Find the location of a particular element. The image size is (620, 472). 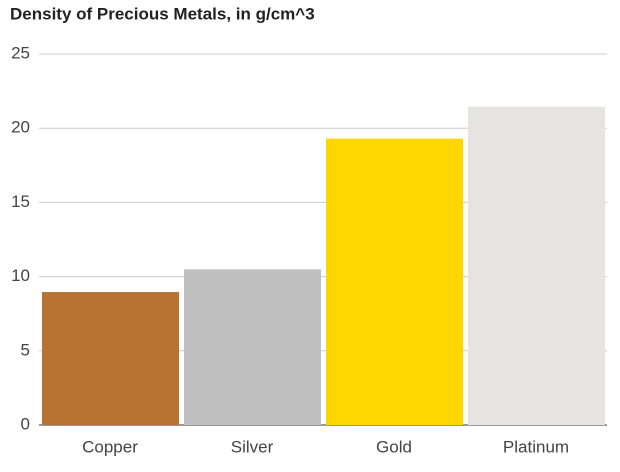

y-tick-label: 0 is located at coordinates (25, 423).